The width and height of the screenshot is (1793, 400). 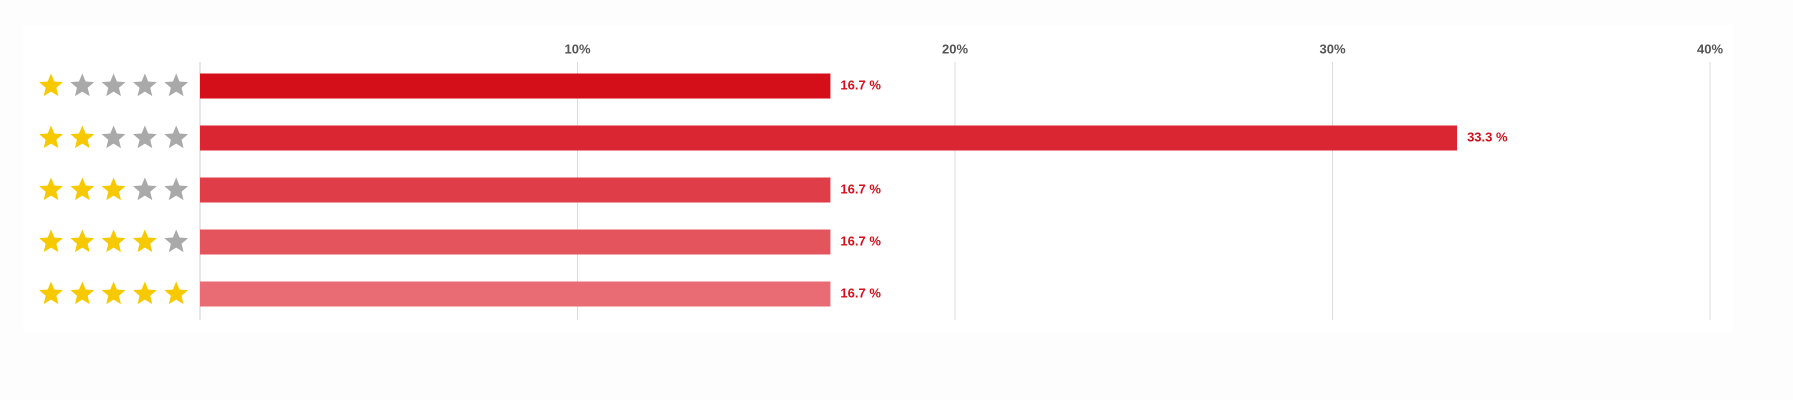 What do you see at coordinates (955, 48) in the screenshot?
I see `x-tick-label: 20%` at bounding box center [955, 48].